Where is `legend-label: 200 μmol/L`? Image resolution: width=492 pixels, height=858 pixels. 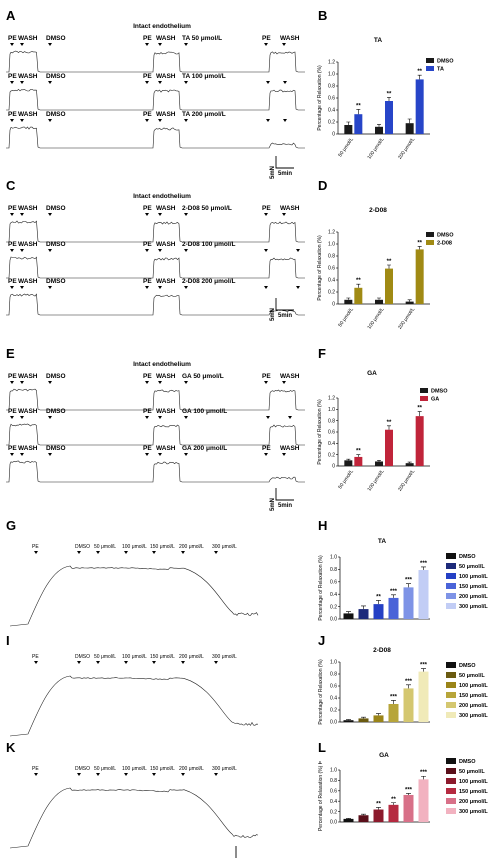 legend-label: 200 μmol/L is located at coordinates (473, 597).